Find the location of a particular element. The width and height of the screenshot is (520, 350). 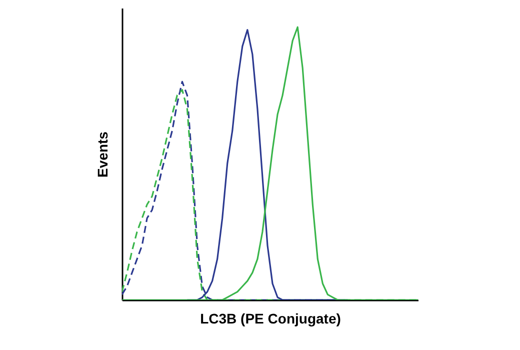

y-axis-title: Events is located at coordinates (102, 154).